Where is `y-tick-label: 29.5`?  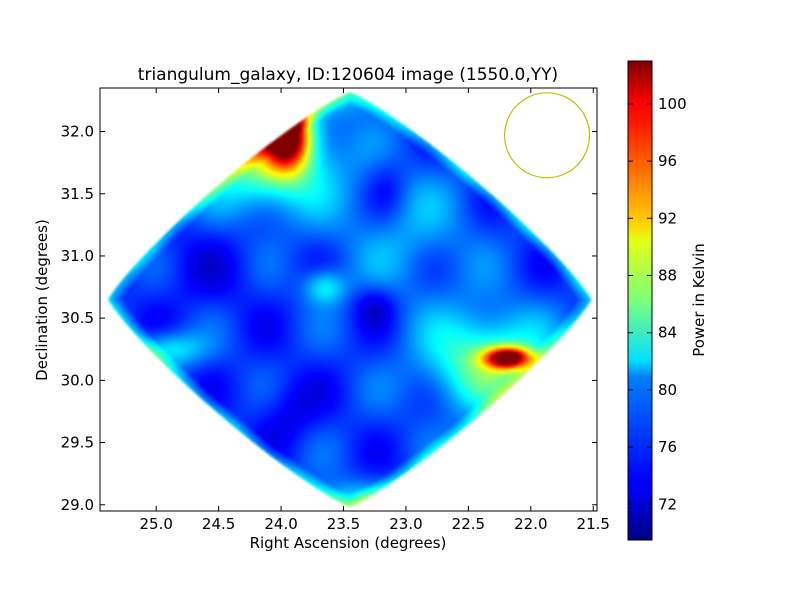 y-tick-label: 29.5 is located at coordinates (77, 443).